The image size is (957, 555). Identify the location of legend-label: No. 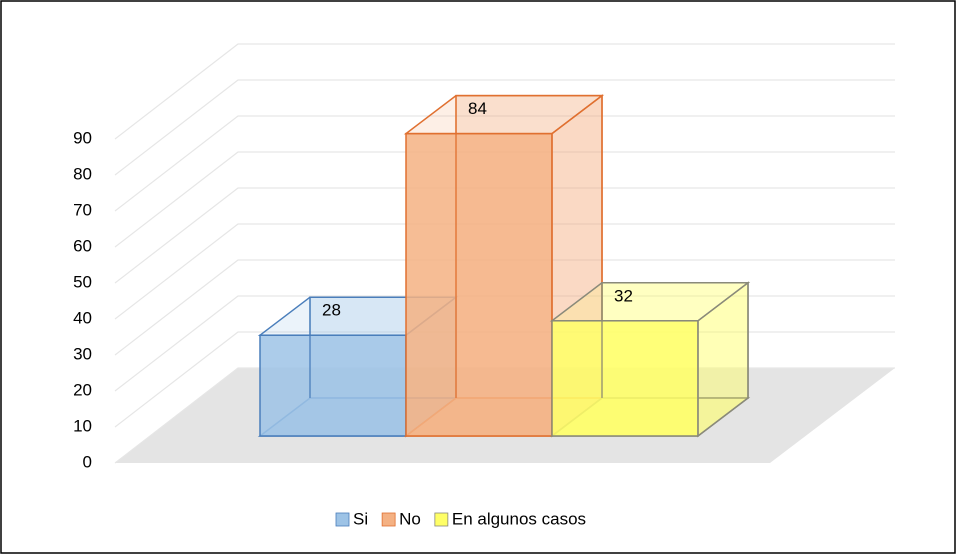
(410, 518).